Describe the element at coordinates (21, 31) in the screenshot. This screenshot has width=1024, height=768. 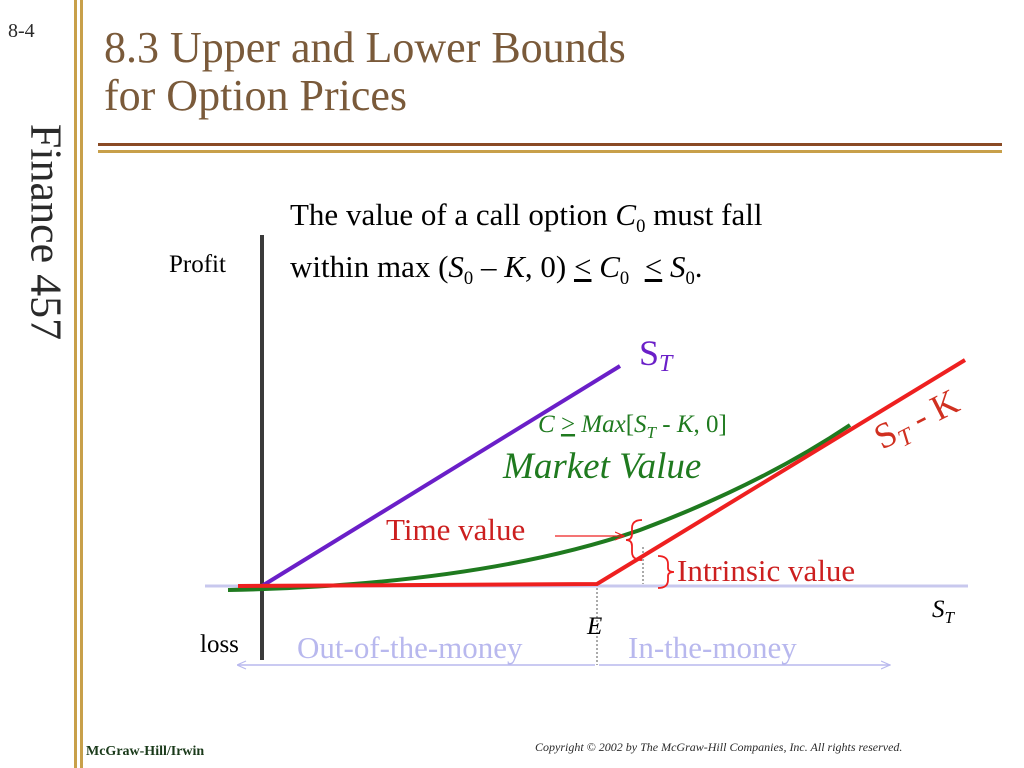
I see `slide-number: 8-4` at that location.